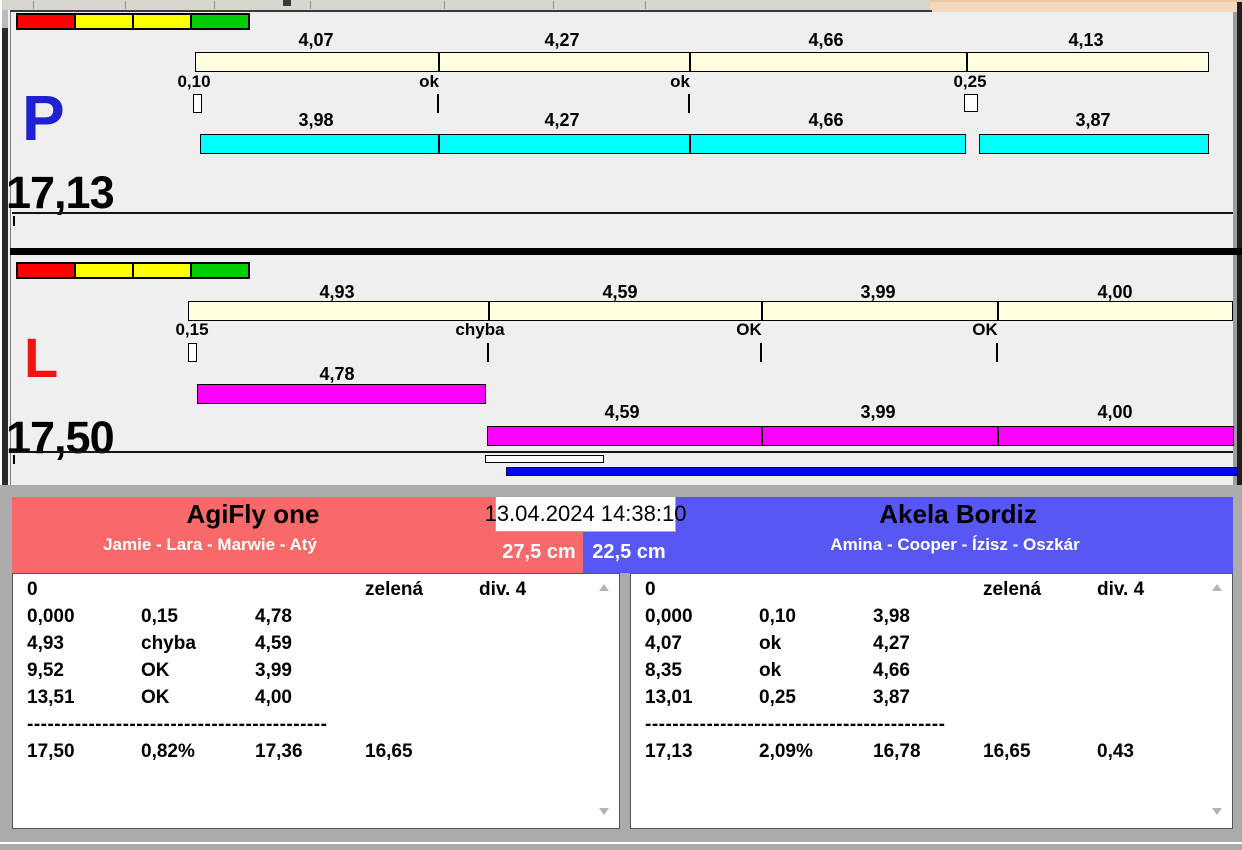 This screenshot has width=1242, height=850. Describe the element at coordinates (897, 751) in the screenshot. I see `summary-cell: 16,78` at that location.